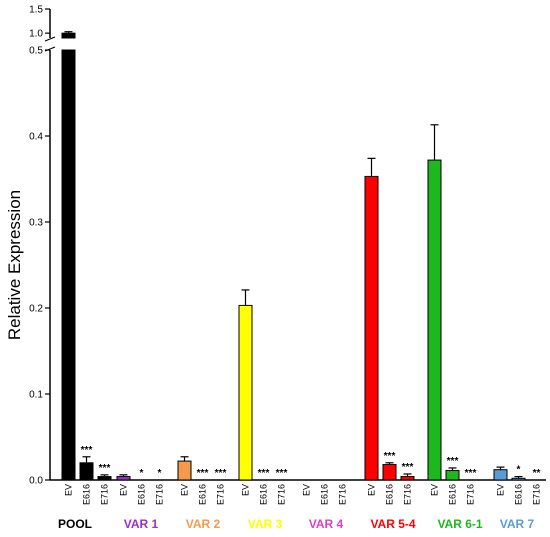 The image size is (550, 537). What do you see at coordinates (326, 524) in the screenshot?
I see `group-label: VAR 4` at bounding box center [326, 524].